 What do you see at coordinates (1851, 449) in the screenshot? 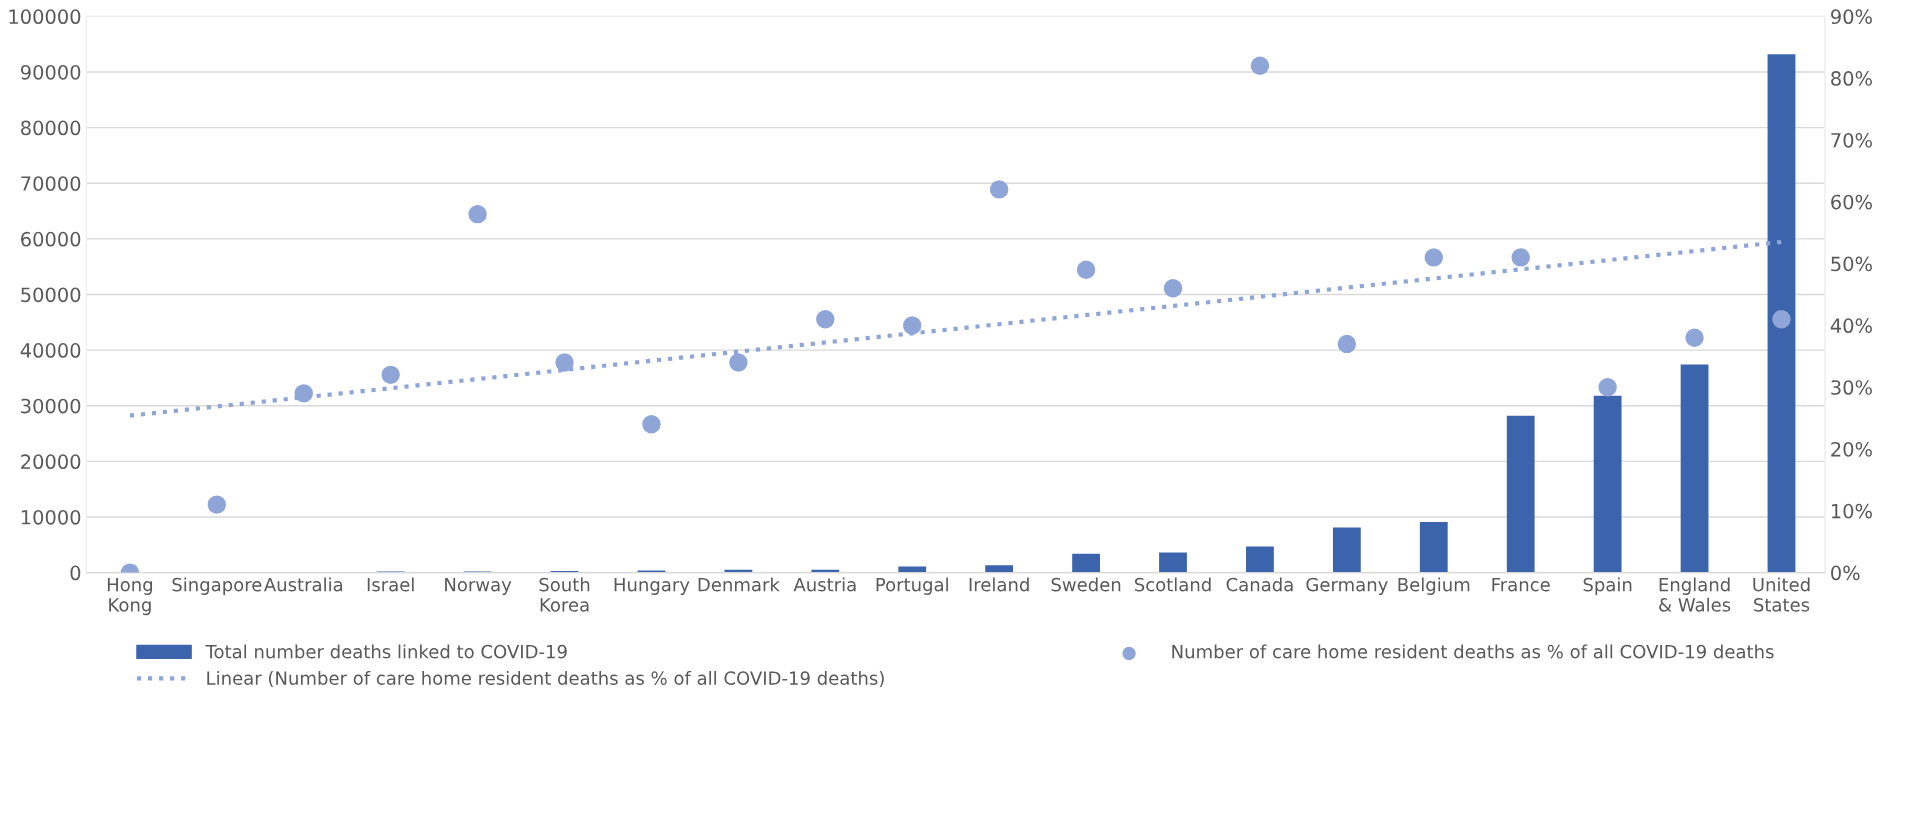
I see `y2-tick-label: 20%` at bounding box center [1851, 449].